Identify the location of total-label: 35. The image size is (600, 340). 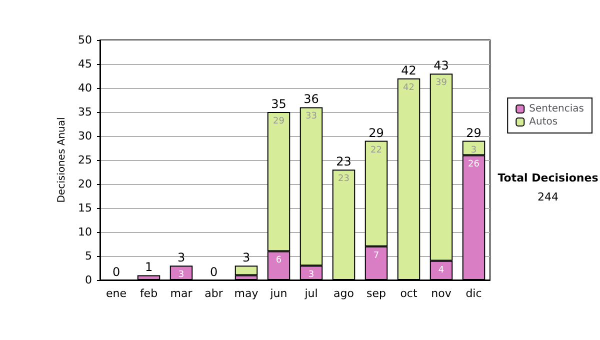
(278, 104).